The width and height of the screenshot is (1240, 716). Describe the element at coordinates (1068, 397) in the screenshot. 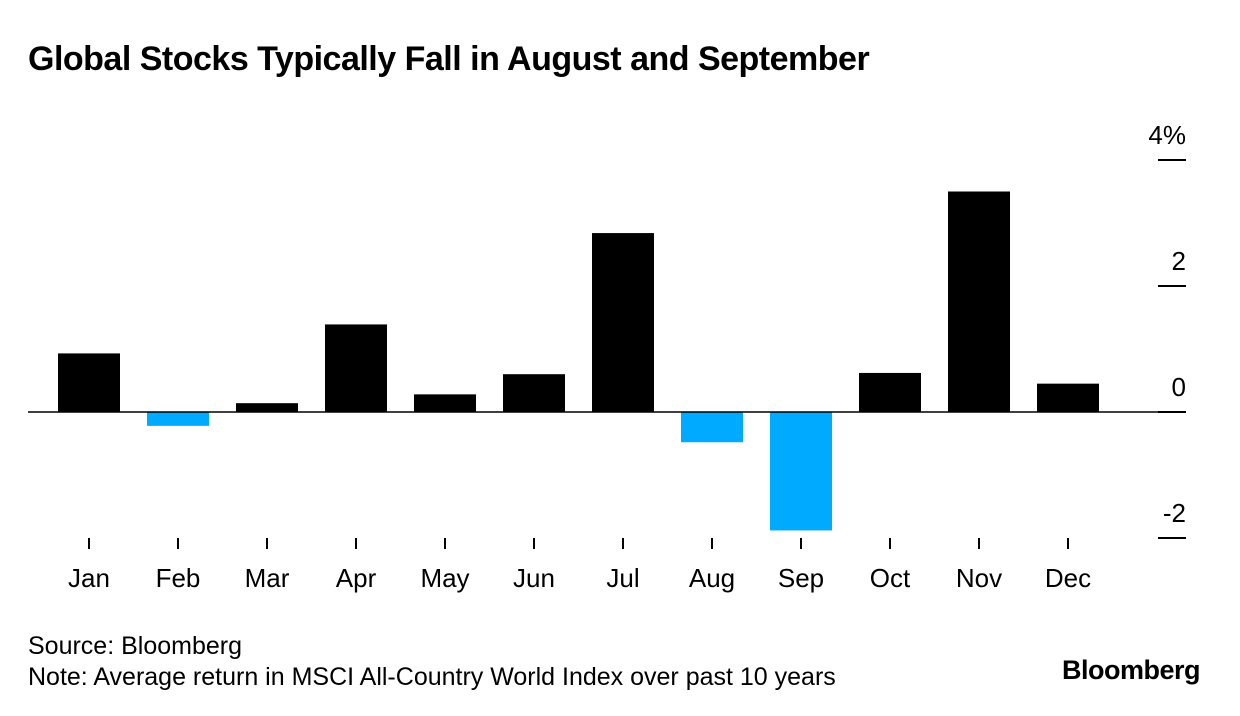

I see `bar-dec` at that location.